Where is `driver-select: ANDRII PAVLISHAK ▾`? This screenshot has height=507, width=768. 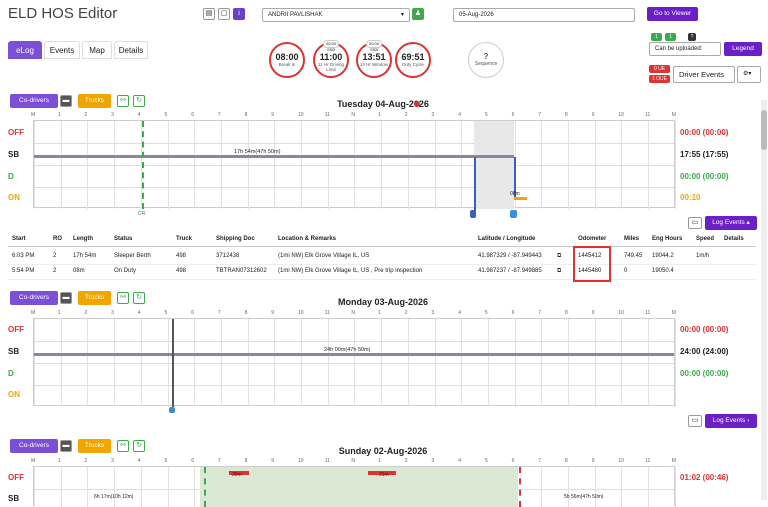
driver-select: ANDRII PAVLISHAK ▾ is located at coordinates (336, 15).